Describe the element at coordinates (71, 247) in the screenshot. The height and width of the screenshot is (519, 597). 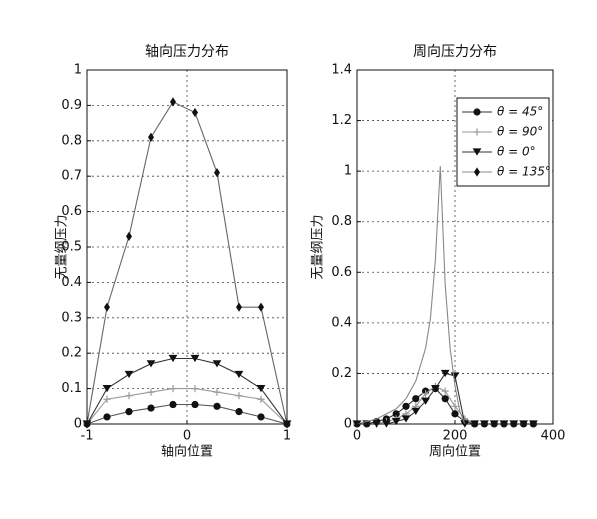
I see `y-tick-label: 0.5` at that location.